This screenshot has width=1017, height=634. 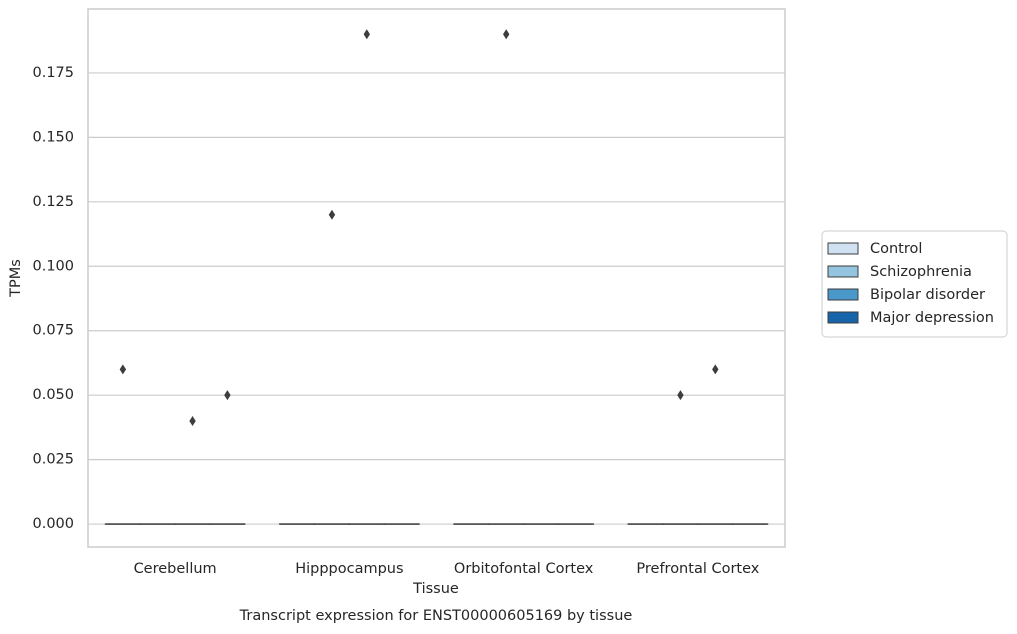 I want to click on y-tick-label: 0.000, so click(x=53, y=524).